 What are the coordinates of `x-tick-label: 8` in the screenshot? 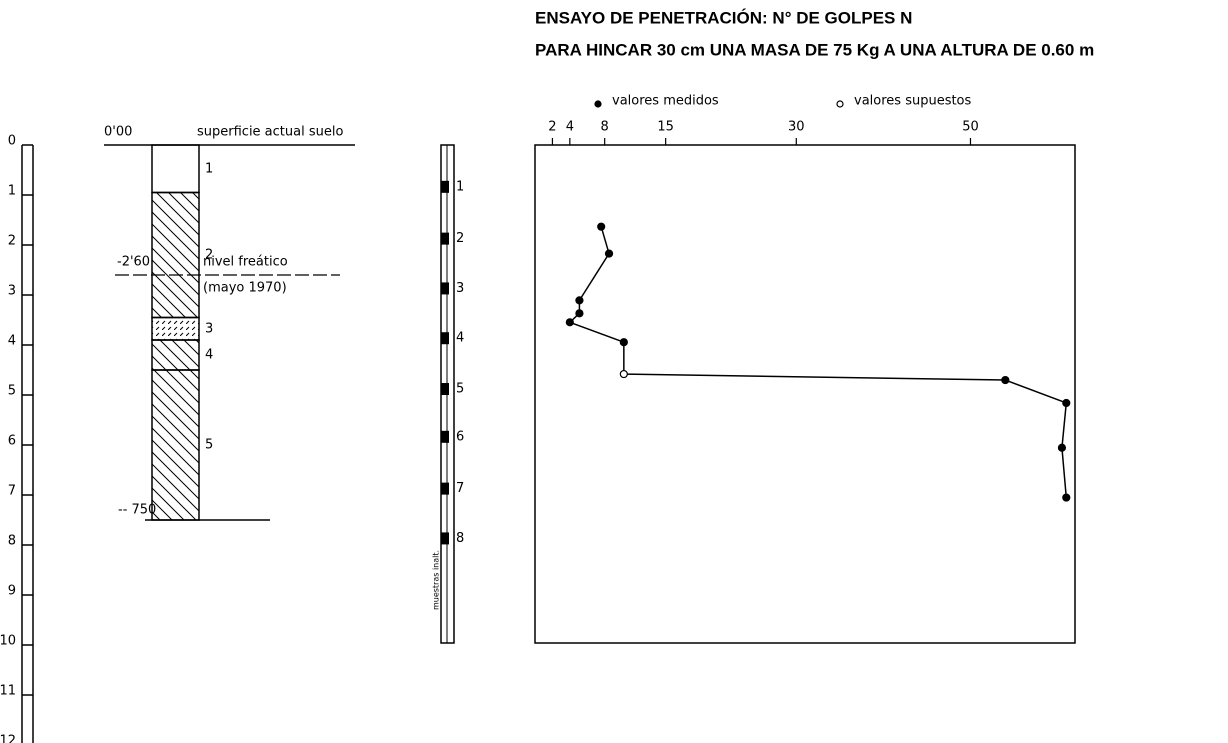 It's located at (605, 127).